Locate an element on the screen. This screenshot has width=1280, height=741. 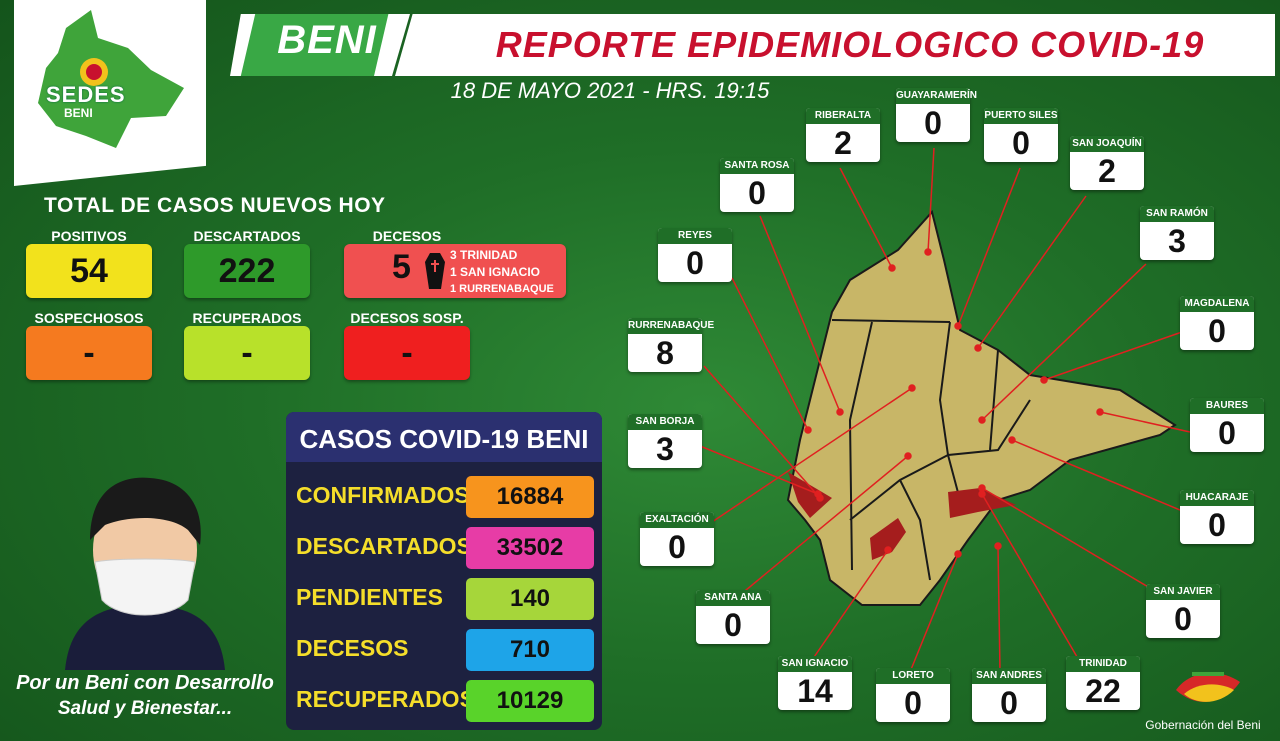
sospechosos-label: SOSPECHOSOS is located at coordinates (89, 318).